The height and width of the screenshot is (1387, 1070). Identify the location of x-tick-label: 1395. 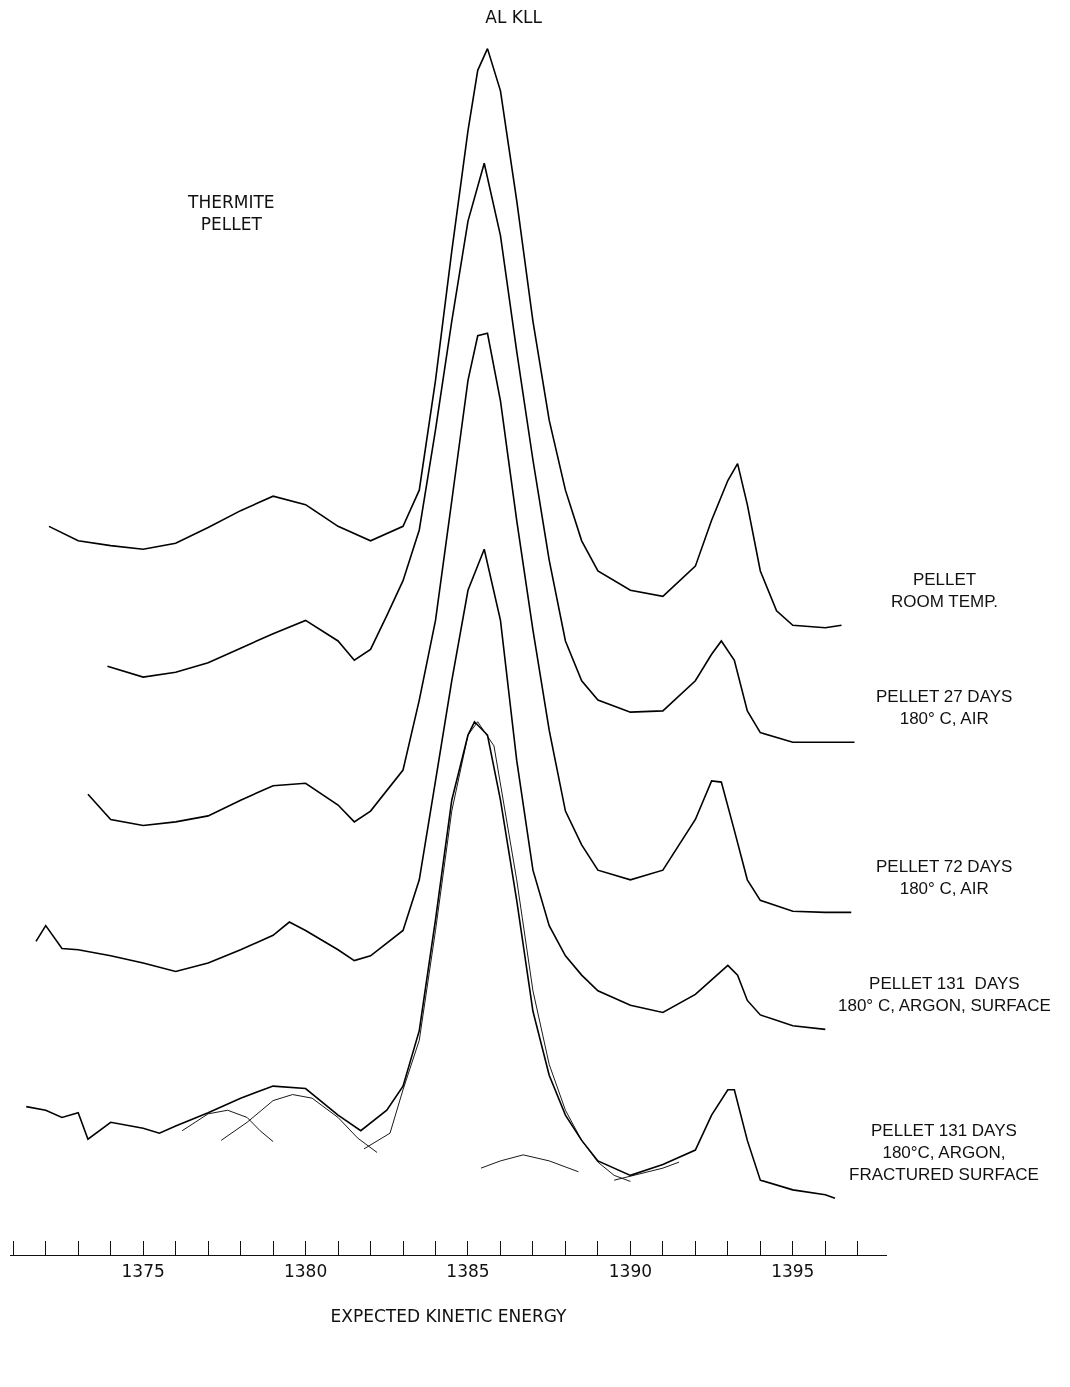
(793, 1270).